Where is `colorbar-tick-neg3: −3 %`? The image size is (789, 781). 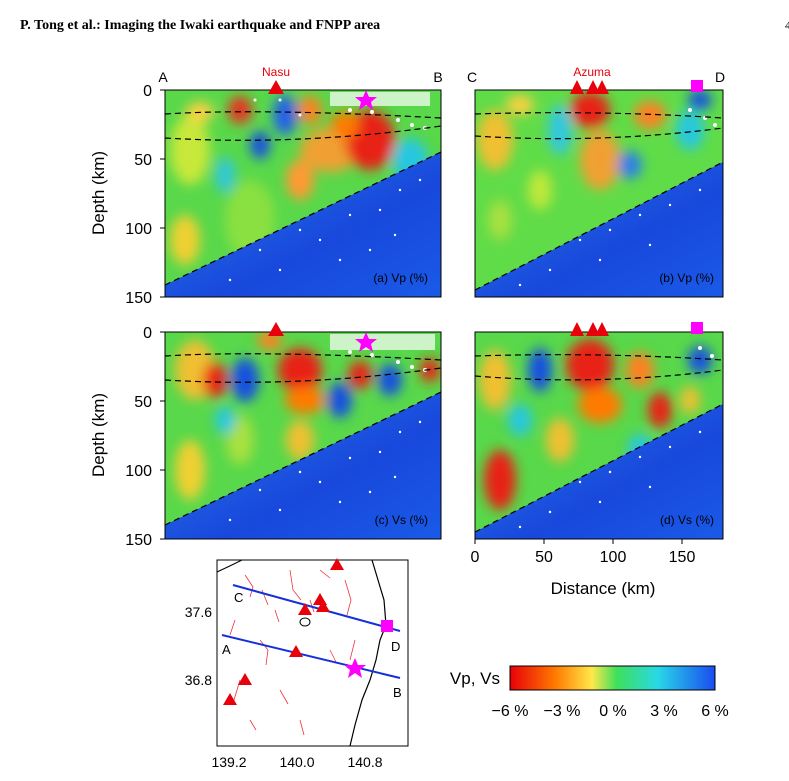
colorbar-tick-neg3: −3 % is located at coordinates (562, 711).